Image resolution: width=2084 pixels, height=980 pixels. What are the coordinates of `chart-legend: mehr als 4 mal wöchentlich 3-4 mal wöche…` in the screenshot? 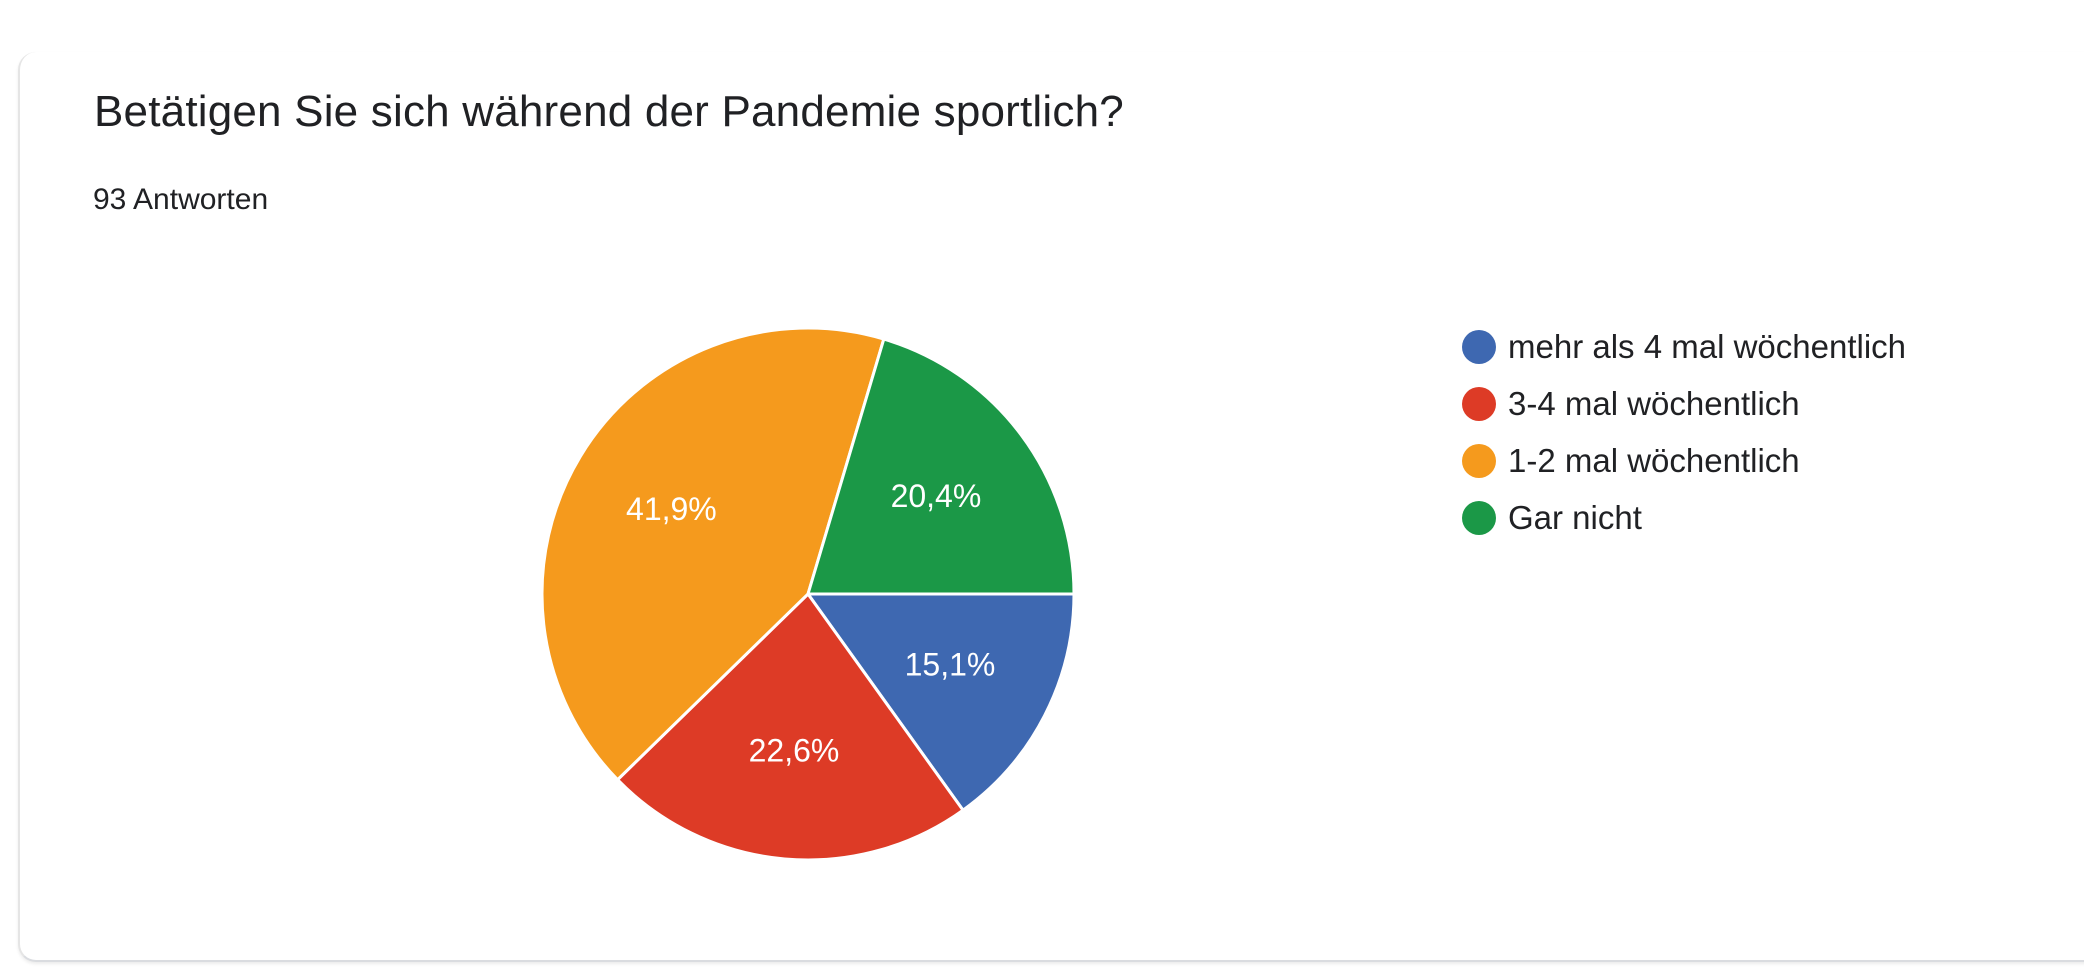 It's located at (1684, 432).